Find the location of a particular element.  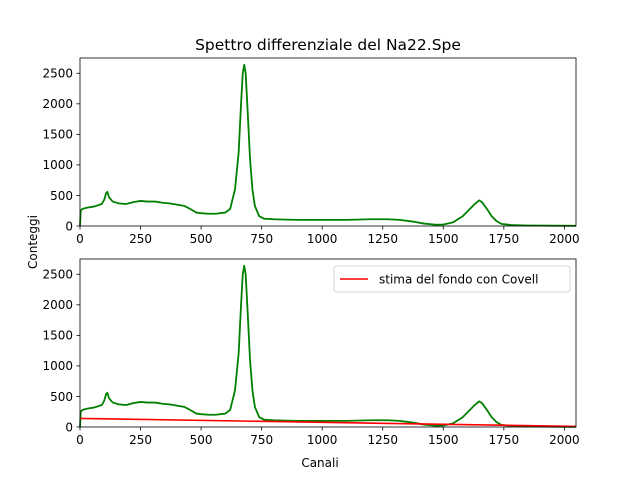

top-y-tick-label: 500 is located at coordinates (61, 196).